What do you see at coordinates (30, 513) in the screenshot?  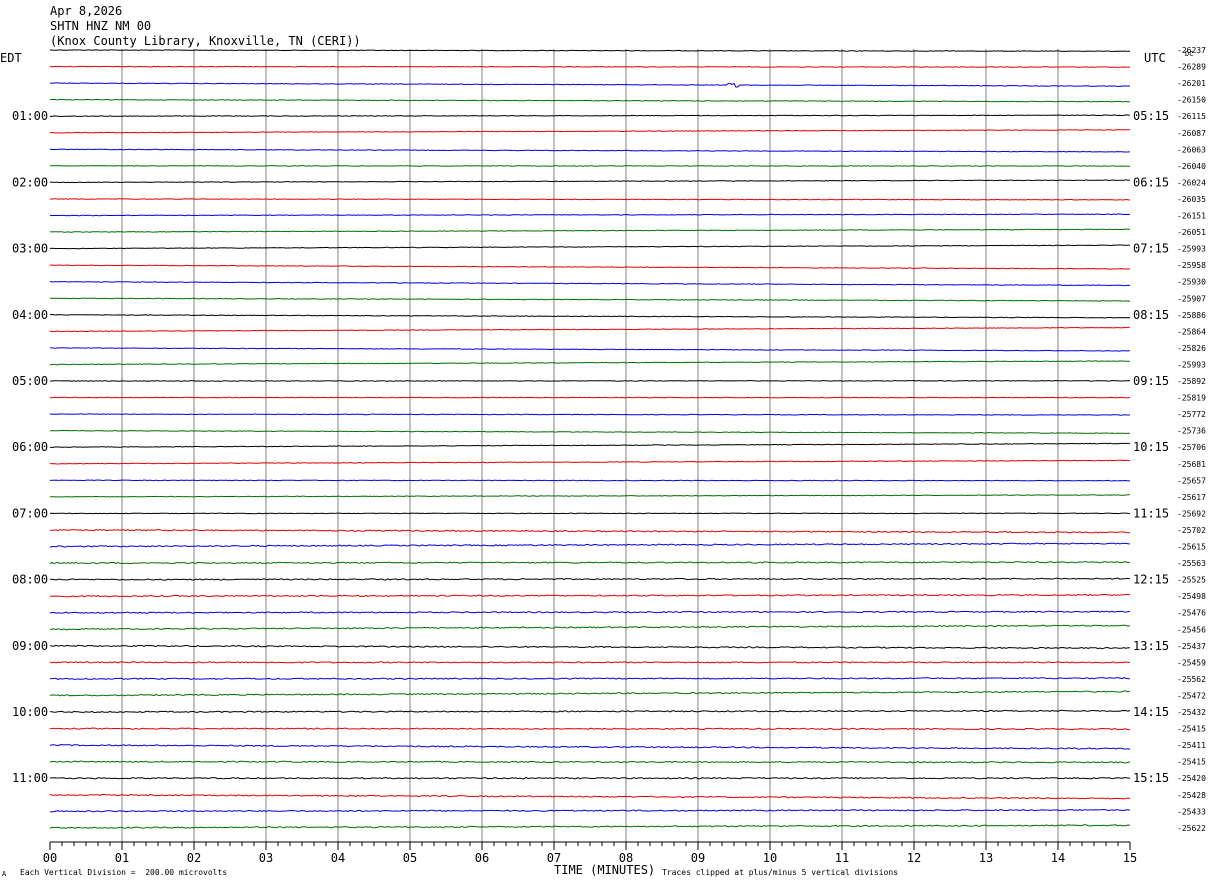 I see `edt-hour-label: 07:00` at bounding box center [30, 513].